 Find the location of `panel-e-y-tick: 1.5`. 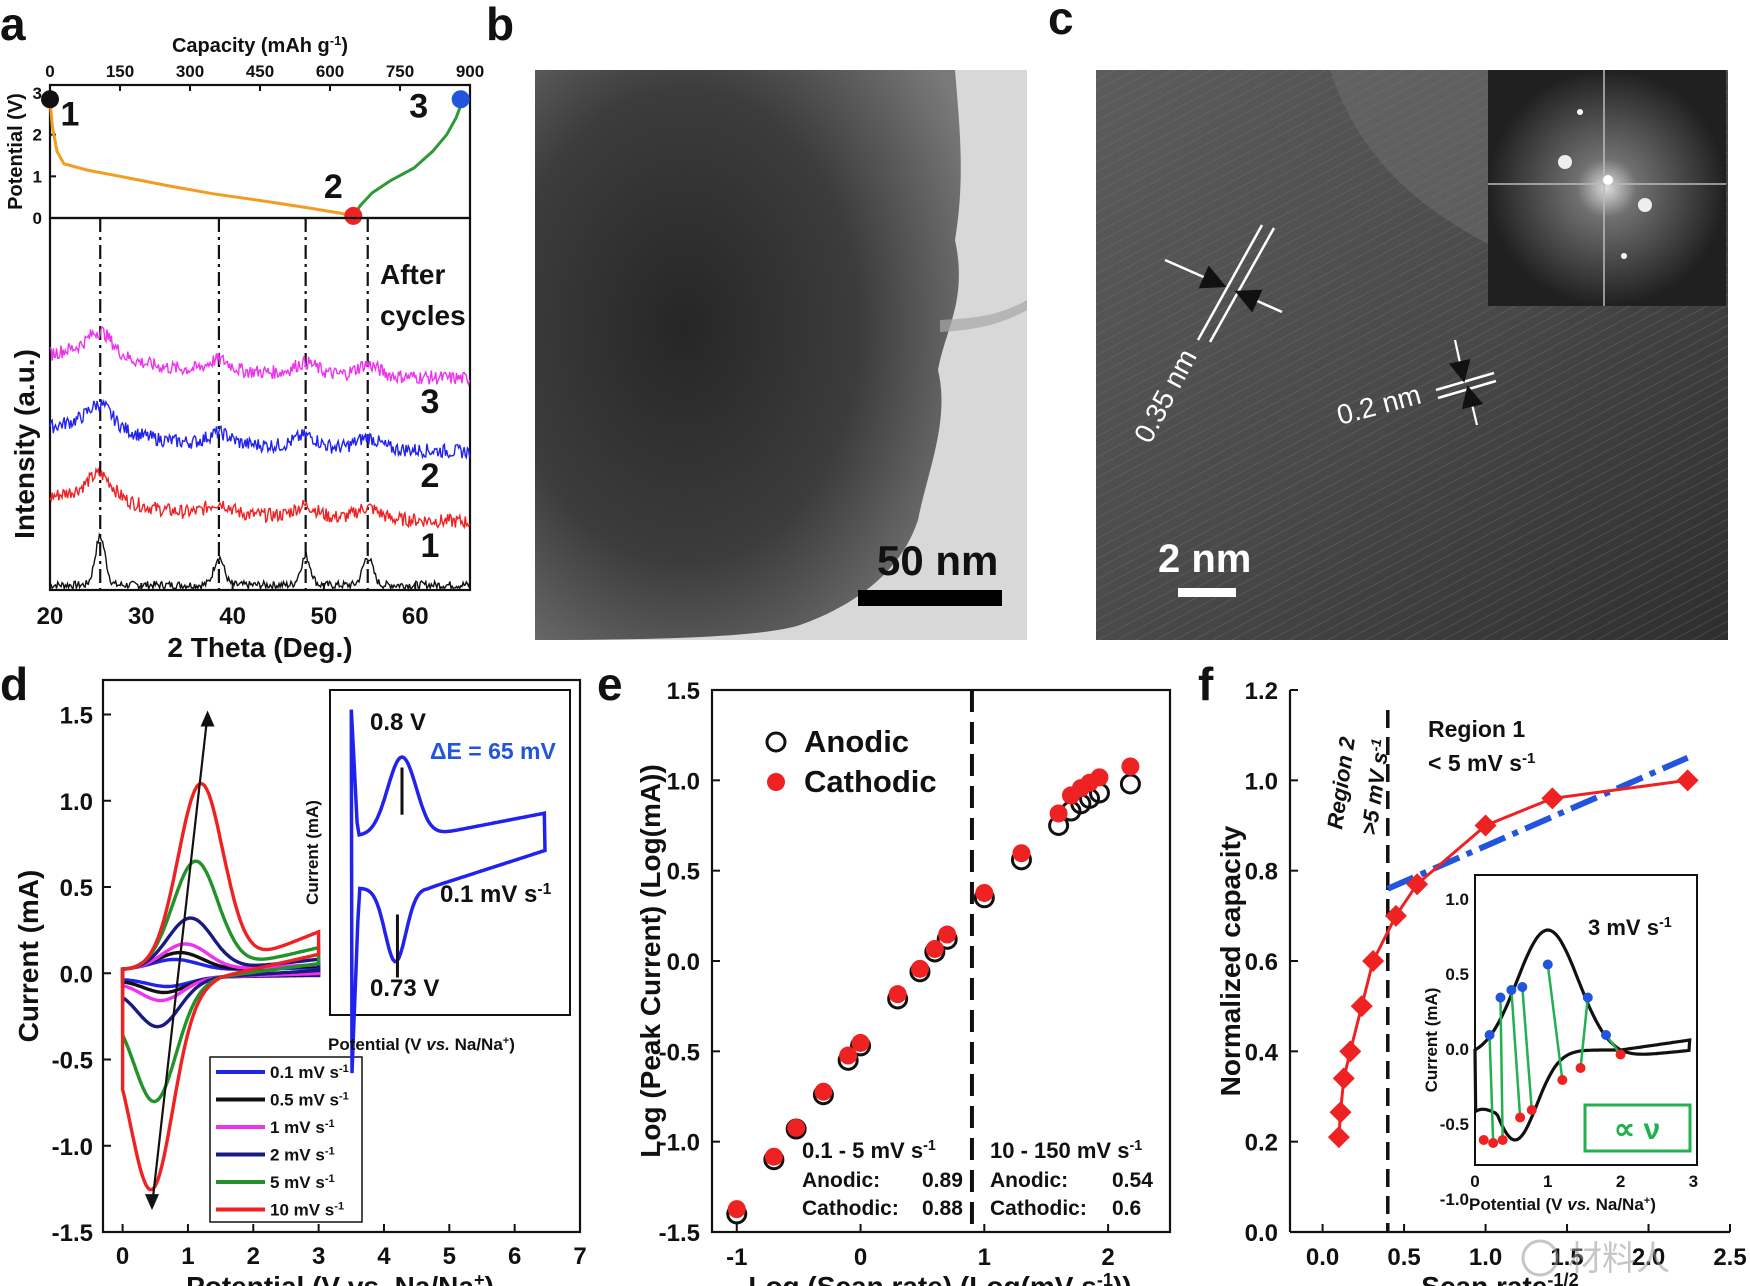

panel-e-y-tick: 1.5 is located at coordinates (683, 691).